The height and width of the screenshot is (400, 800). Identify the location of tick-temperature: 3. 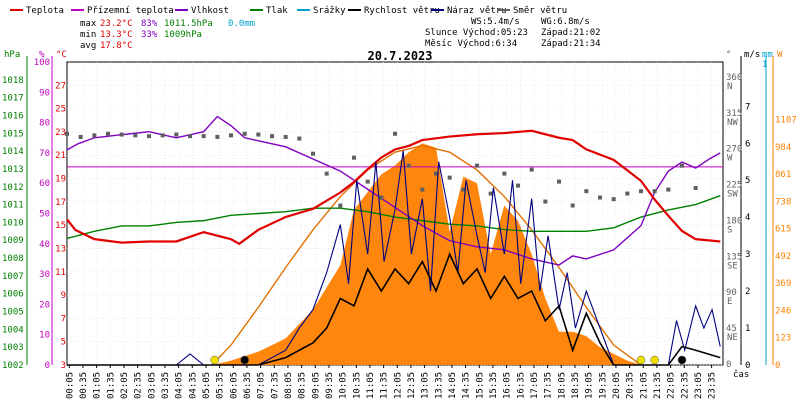
(63, 366).